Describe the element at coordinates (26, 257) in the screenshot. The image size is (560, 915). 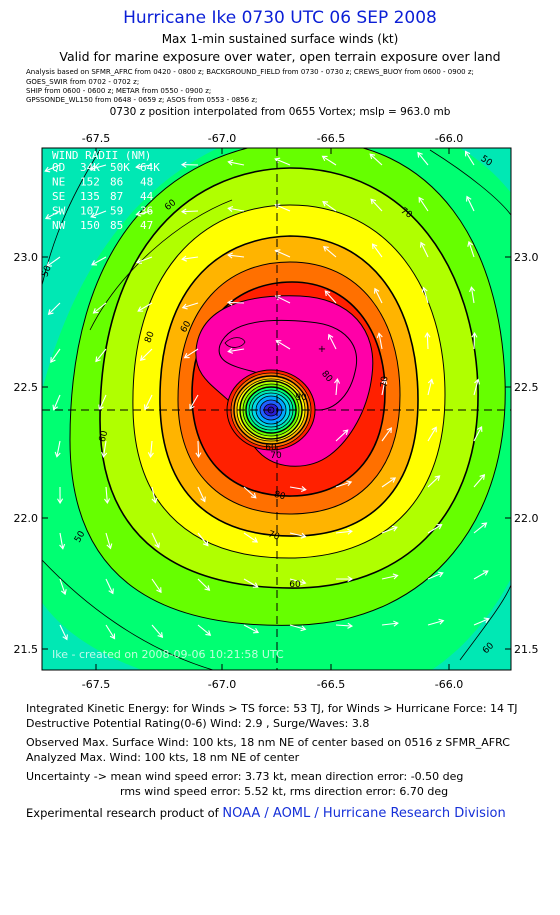
I see `lat-left-label: 23.0` at that location.